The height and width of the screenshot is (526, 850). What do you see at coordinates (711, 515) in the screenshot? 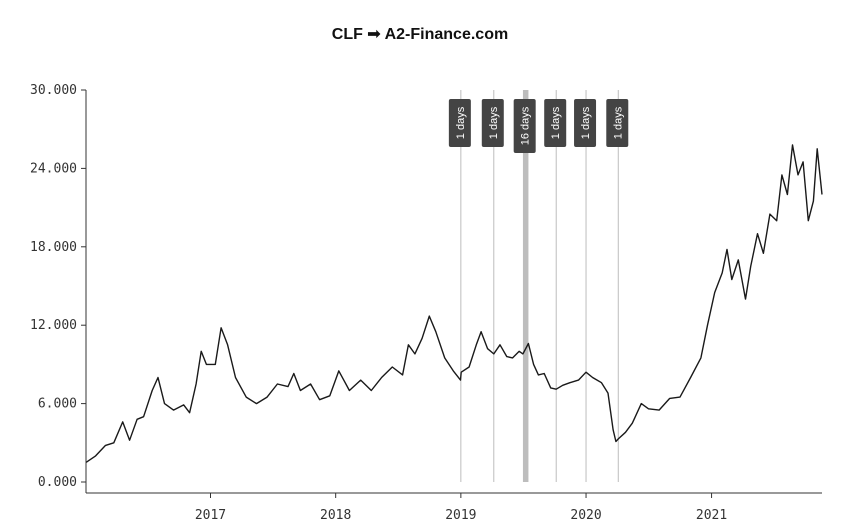
I see `x-tick-label: 2021` at bounding box center [711, 515].